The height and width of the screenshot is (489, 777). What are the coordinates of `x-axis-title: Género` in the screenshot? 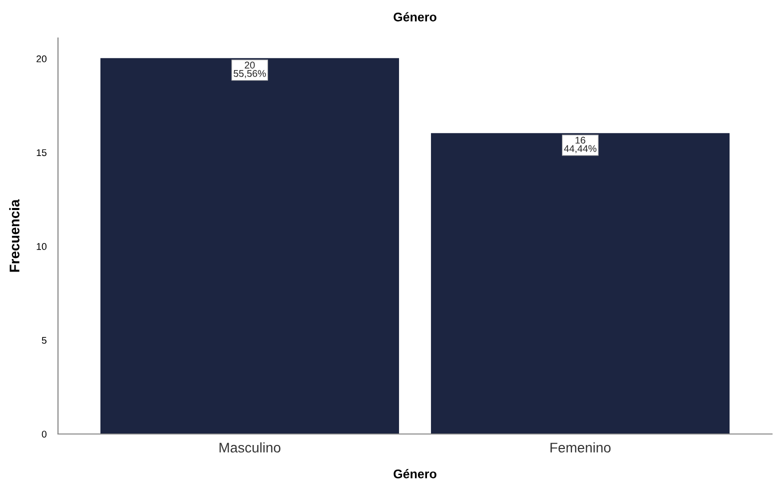 It's located at (415, 473).